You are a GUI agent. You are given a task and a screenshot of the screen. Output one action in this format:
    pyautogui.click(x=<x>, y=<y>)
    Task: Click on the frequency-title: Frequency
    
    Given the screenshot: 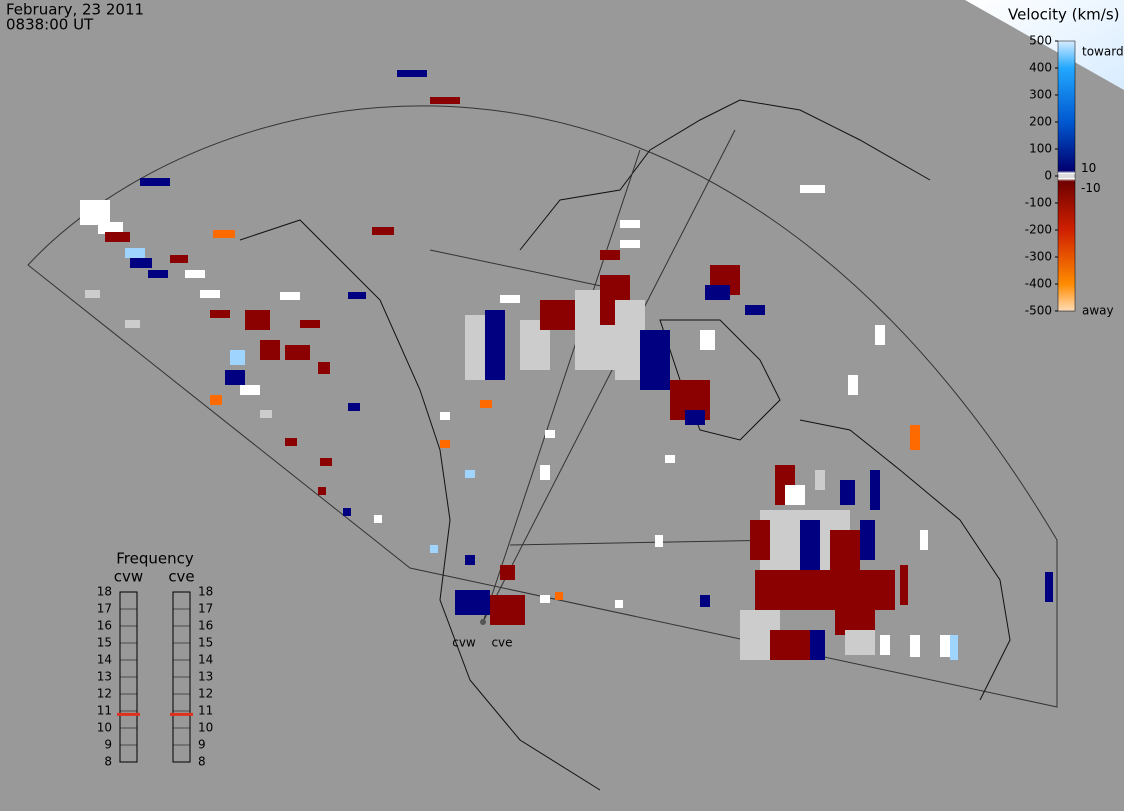 What is the action you would take?
    pyautogui.click(x=155, y=559)
    